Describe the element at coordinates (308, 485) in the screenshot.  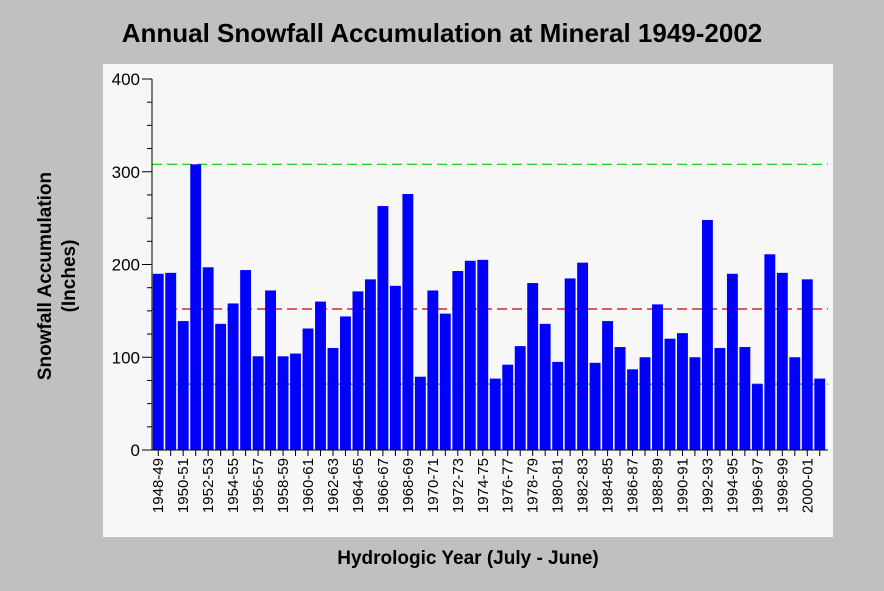
I see `x-tick-label: 1960-61` at that location.